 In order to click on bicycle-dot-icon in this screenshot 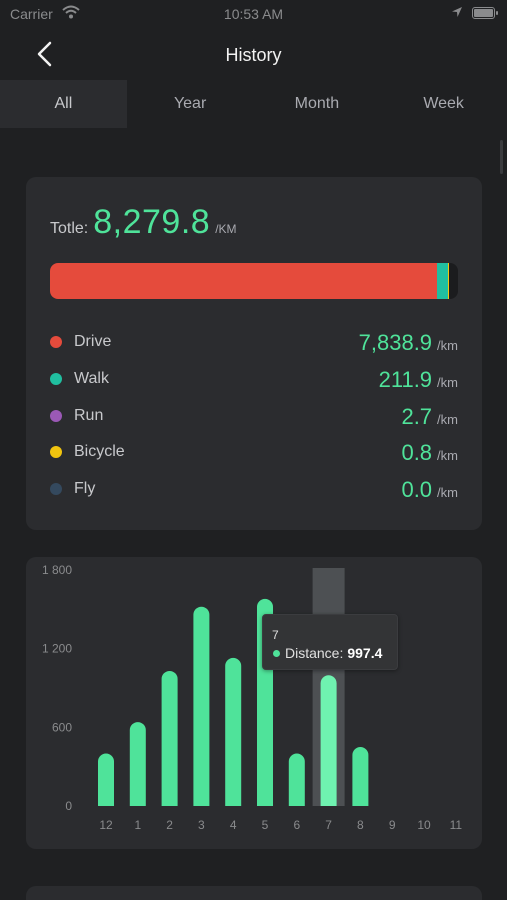, I will do `click(56, 452)`.